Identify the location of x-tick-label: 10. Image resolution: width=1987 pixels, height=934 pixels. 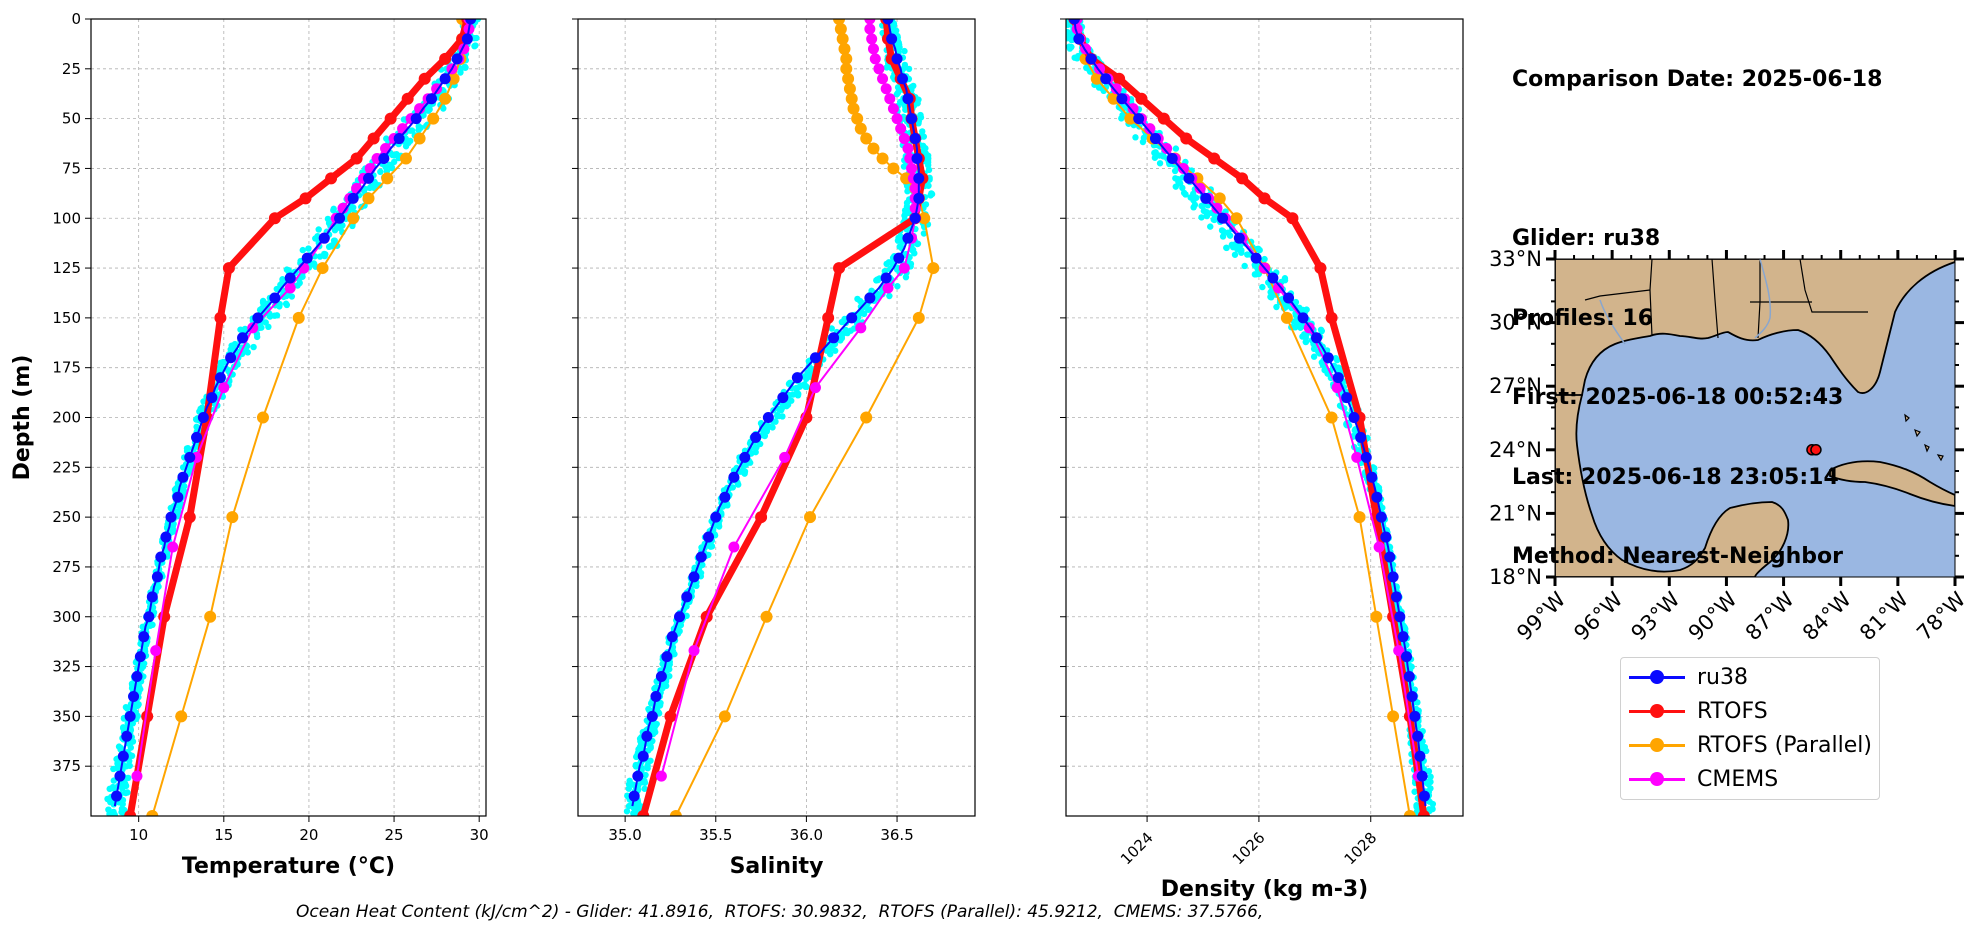
(138, 835).